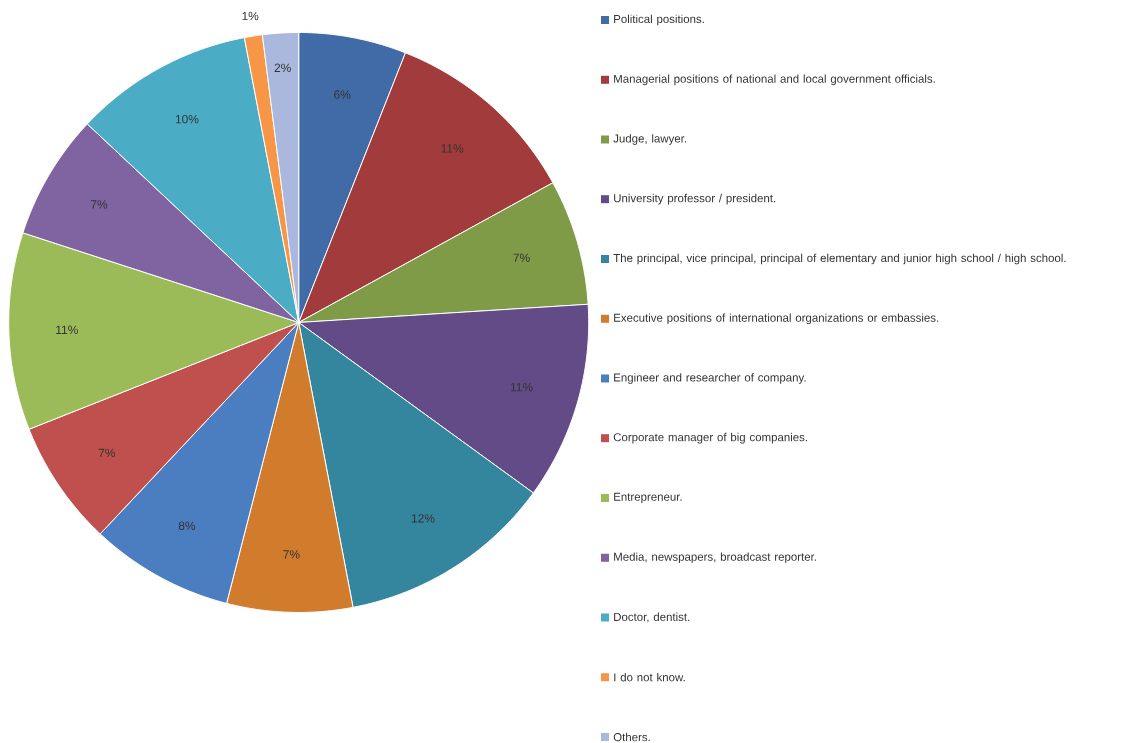 The image size is (1121, 743). I want to click on legend-label: I do not know., so click(649, 677).